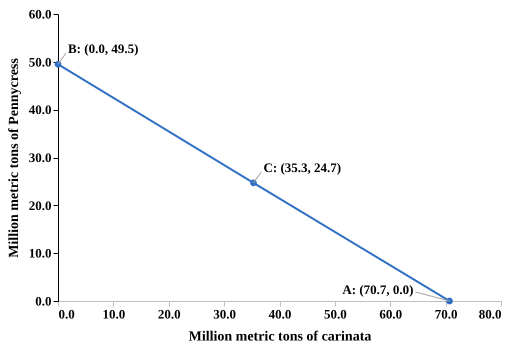 This screenshot has height=349, width=526. Describe the element at coordinates (224, 314) in the screenshot. I see `x-tick-label: 30.0` at that location.